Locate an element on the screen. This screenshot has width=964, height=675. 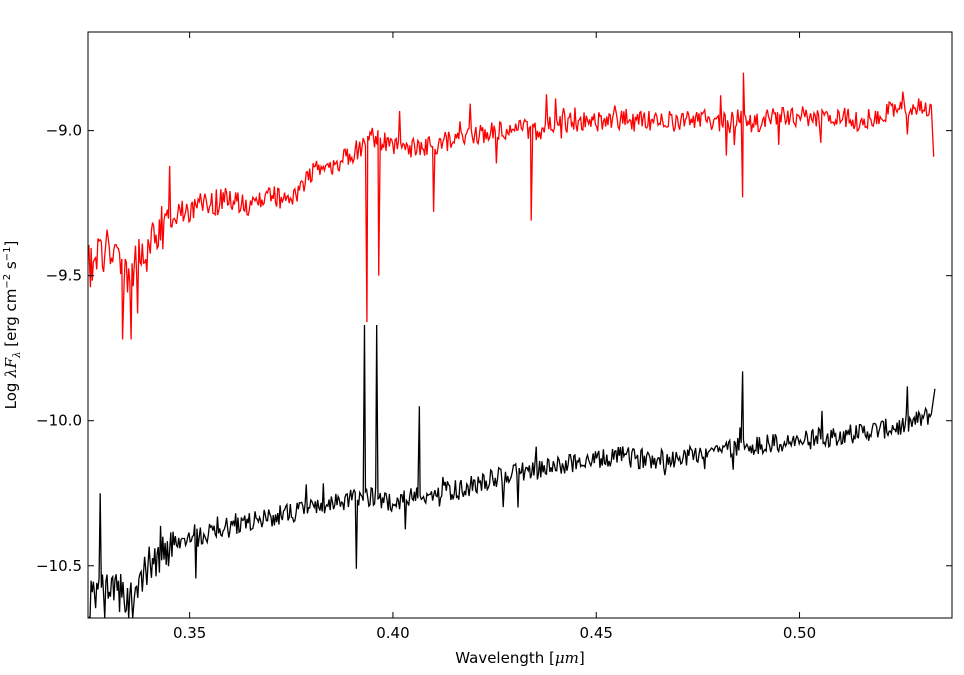
y-axis-label: Log λFλ [erg cm−2 s−1] is located at coordinates (12, 325).